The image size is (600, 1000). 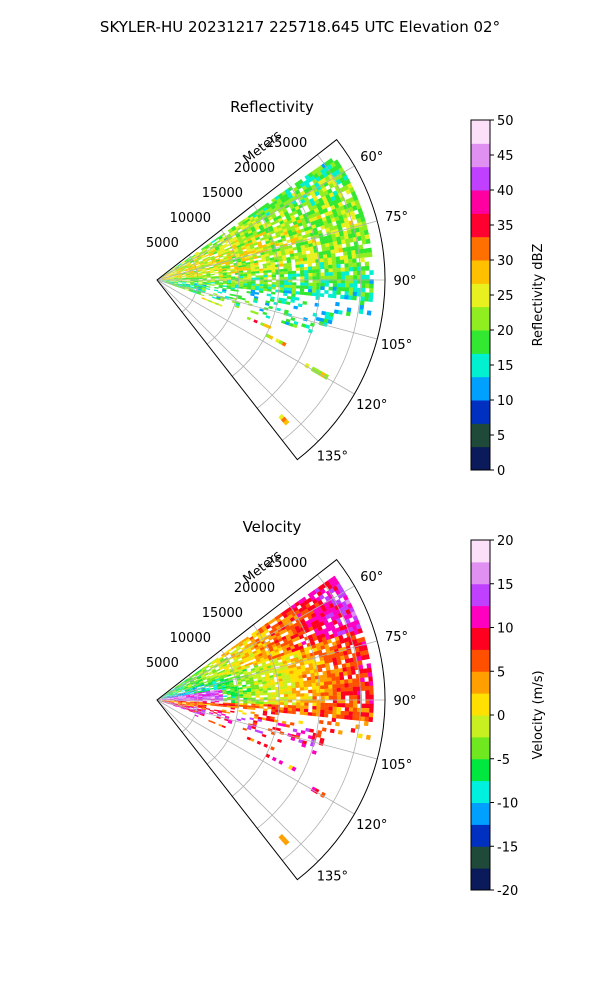 What do you see at coordinates (505, 261) in the screenshot?
I see `colorbar-tick-label: 30` at bounding box center [505, 261].